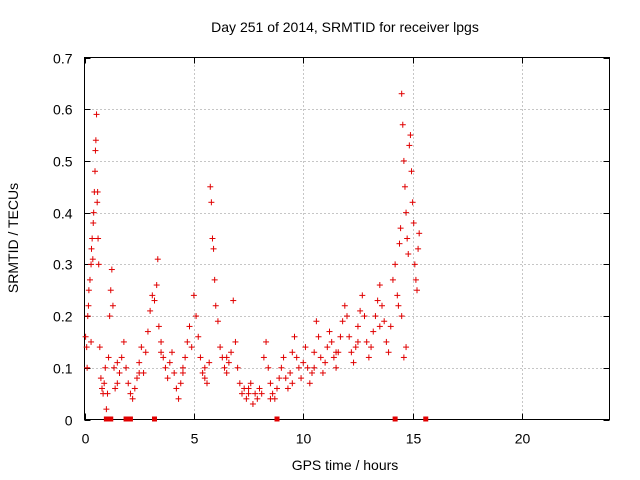 The height and width of the screenshot is (480, 640). Describe the element at coordinates (523, 439) in the screenshot. I see `x-tick-label: 20` at that location.